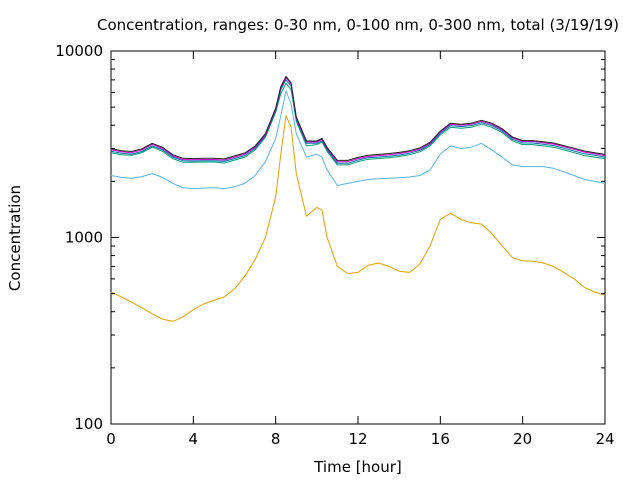 The image size is (640, 480). What do you see at coordinates (357, 467) in the screenshot?
I see `x-axis-label: Time [hour]` at bounding box center [357, 467].